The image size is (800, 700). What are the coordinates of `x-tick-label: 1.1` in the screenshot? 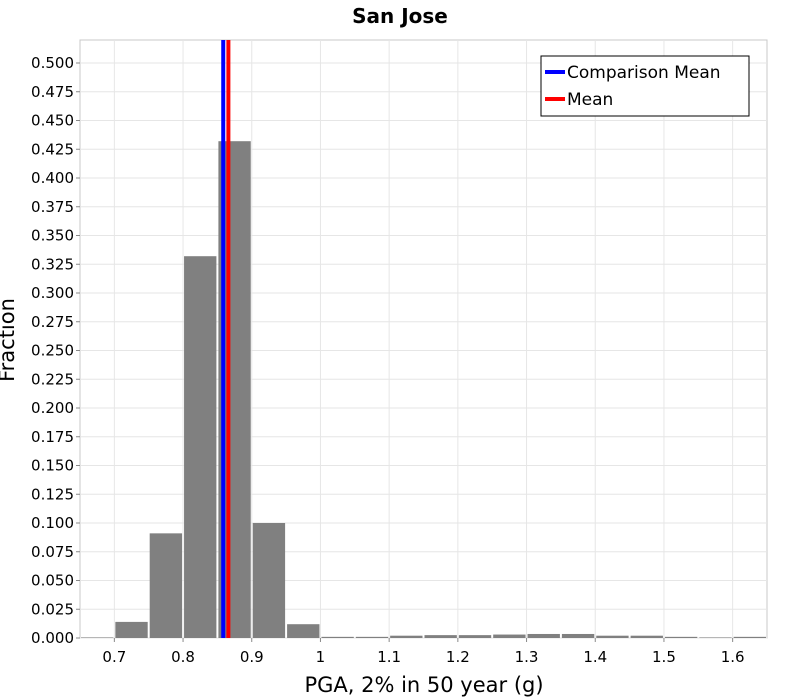 It's located at (389, 657).